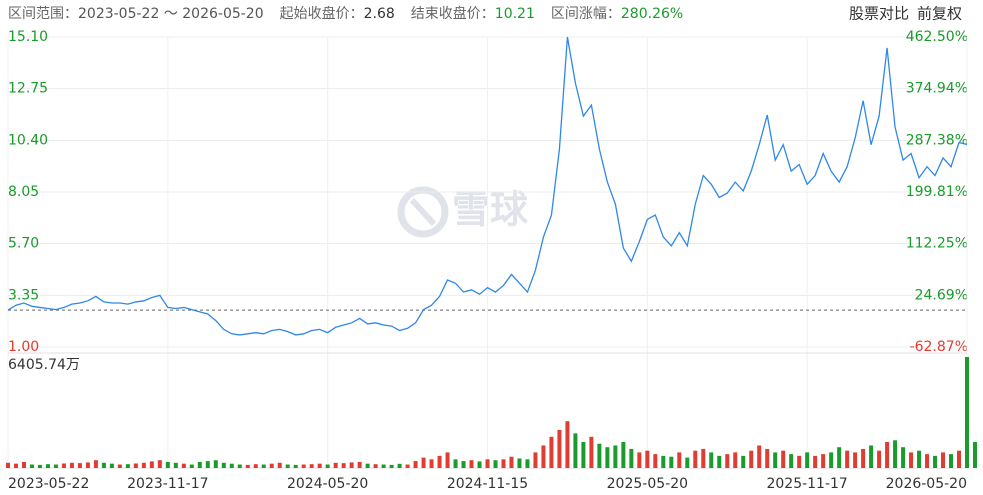 The height and width of the screenshot is (495, 983). I want to click on y-tick-label: 5.70, so click(23, 244).